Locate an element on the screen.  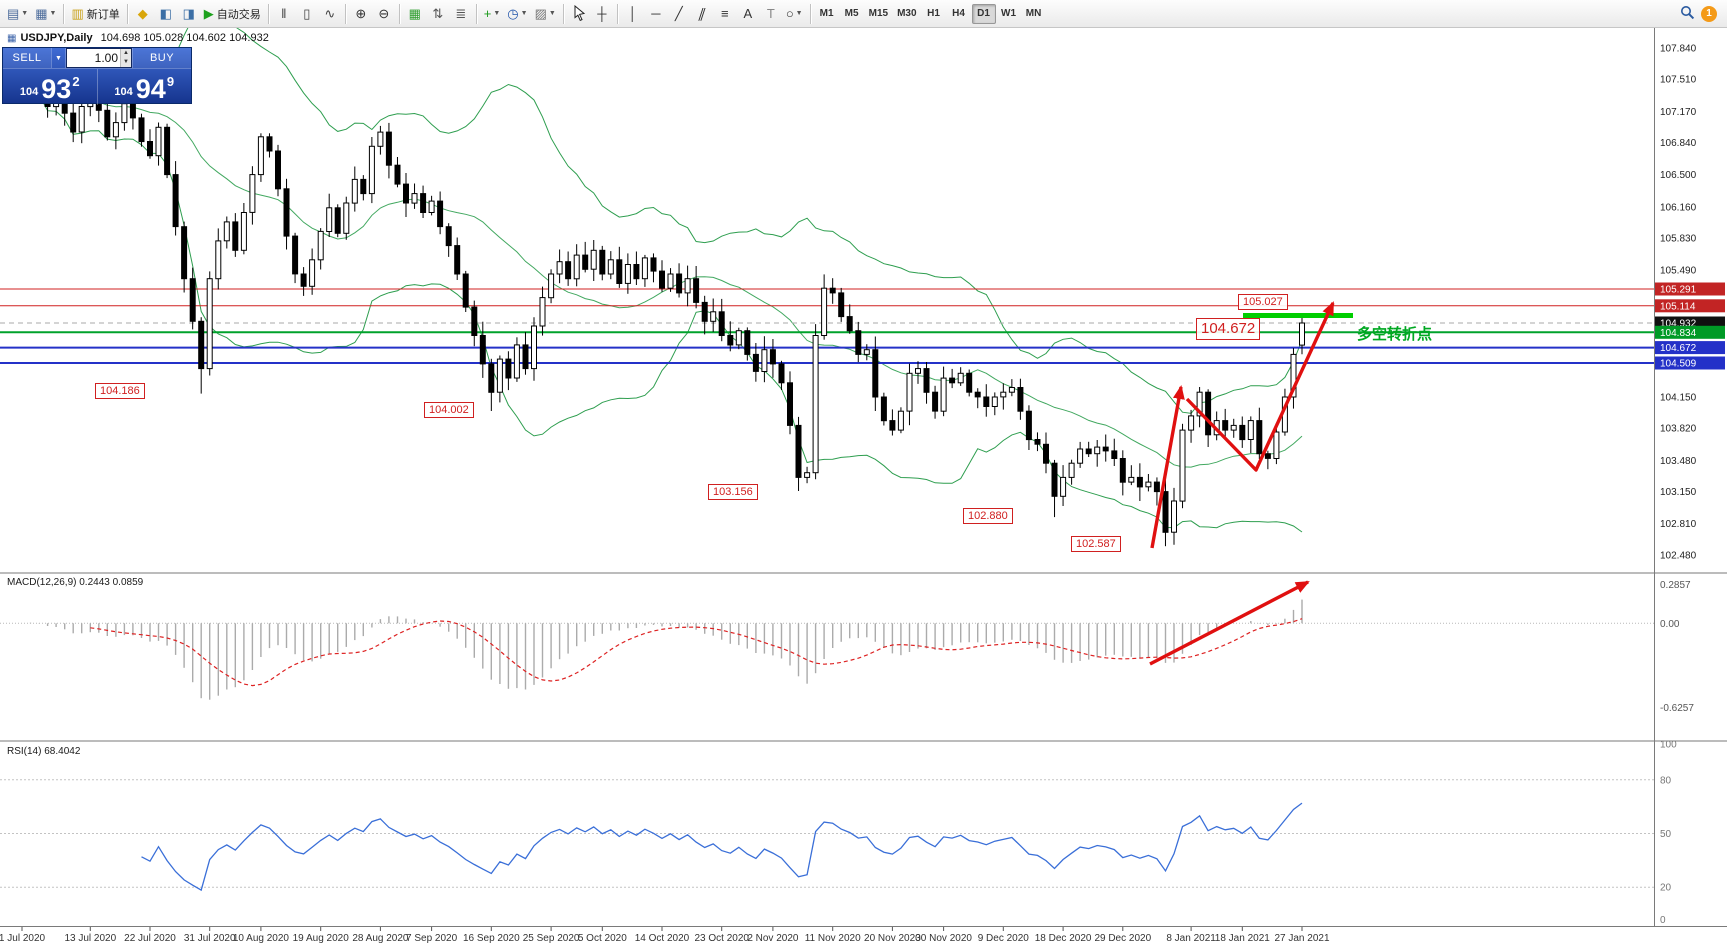
timeframe-h1-button: H1 is located at coordinates (933, 13).